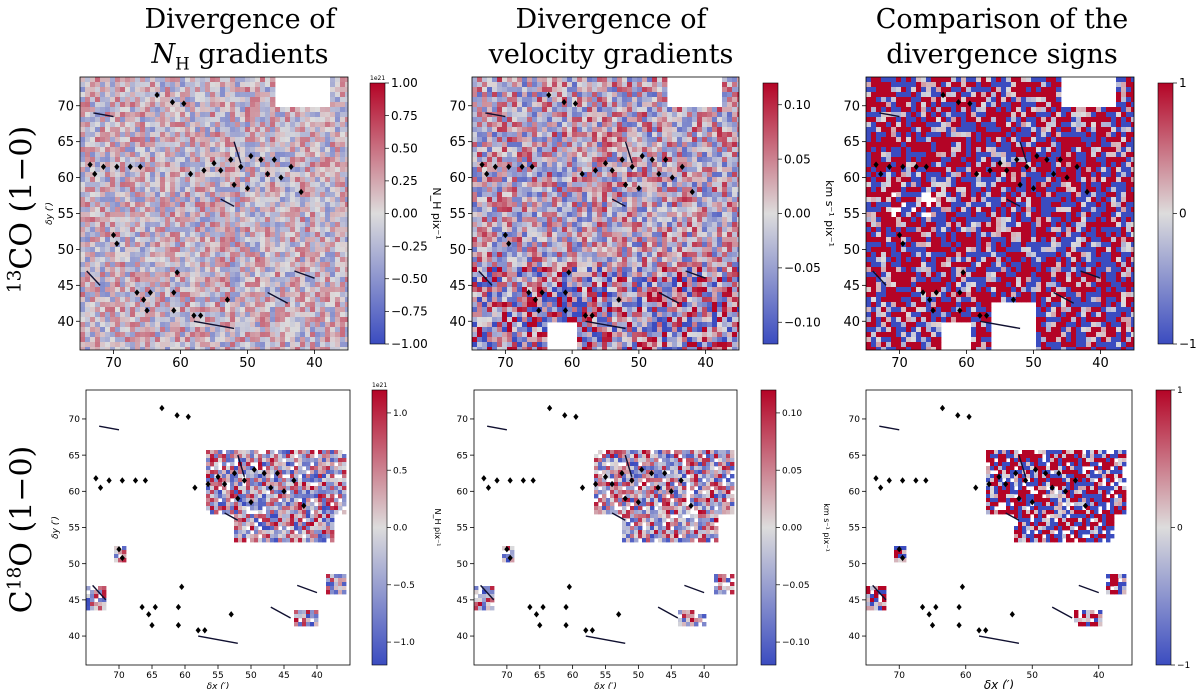  What do you see at coordinates (851, 142) in the screenshot?
I see `y-tick-label: 65` at bounding box center [851, 142].